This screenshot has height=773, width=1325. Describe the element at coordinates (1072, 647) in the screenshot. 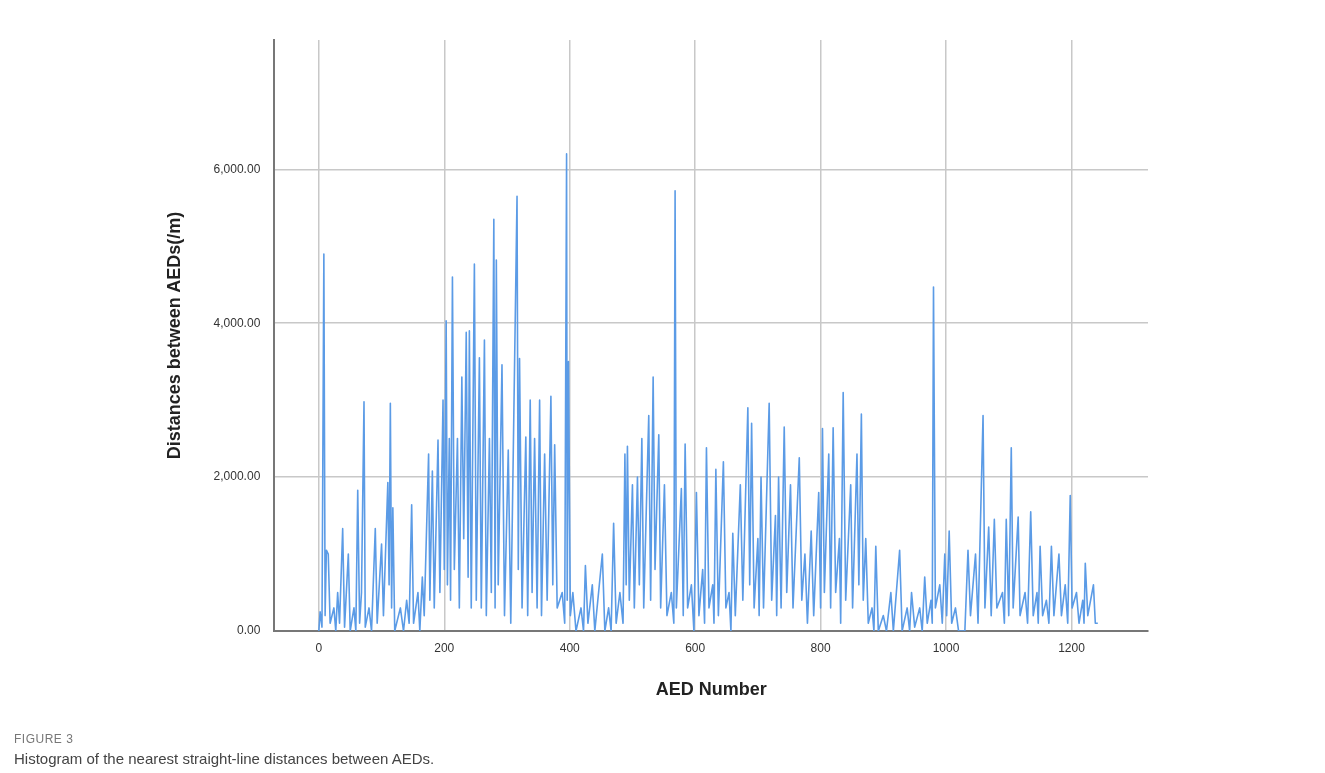

I see `x-tick-label: 1200` at that location.